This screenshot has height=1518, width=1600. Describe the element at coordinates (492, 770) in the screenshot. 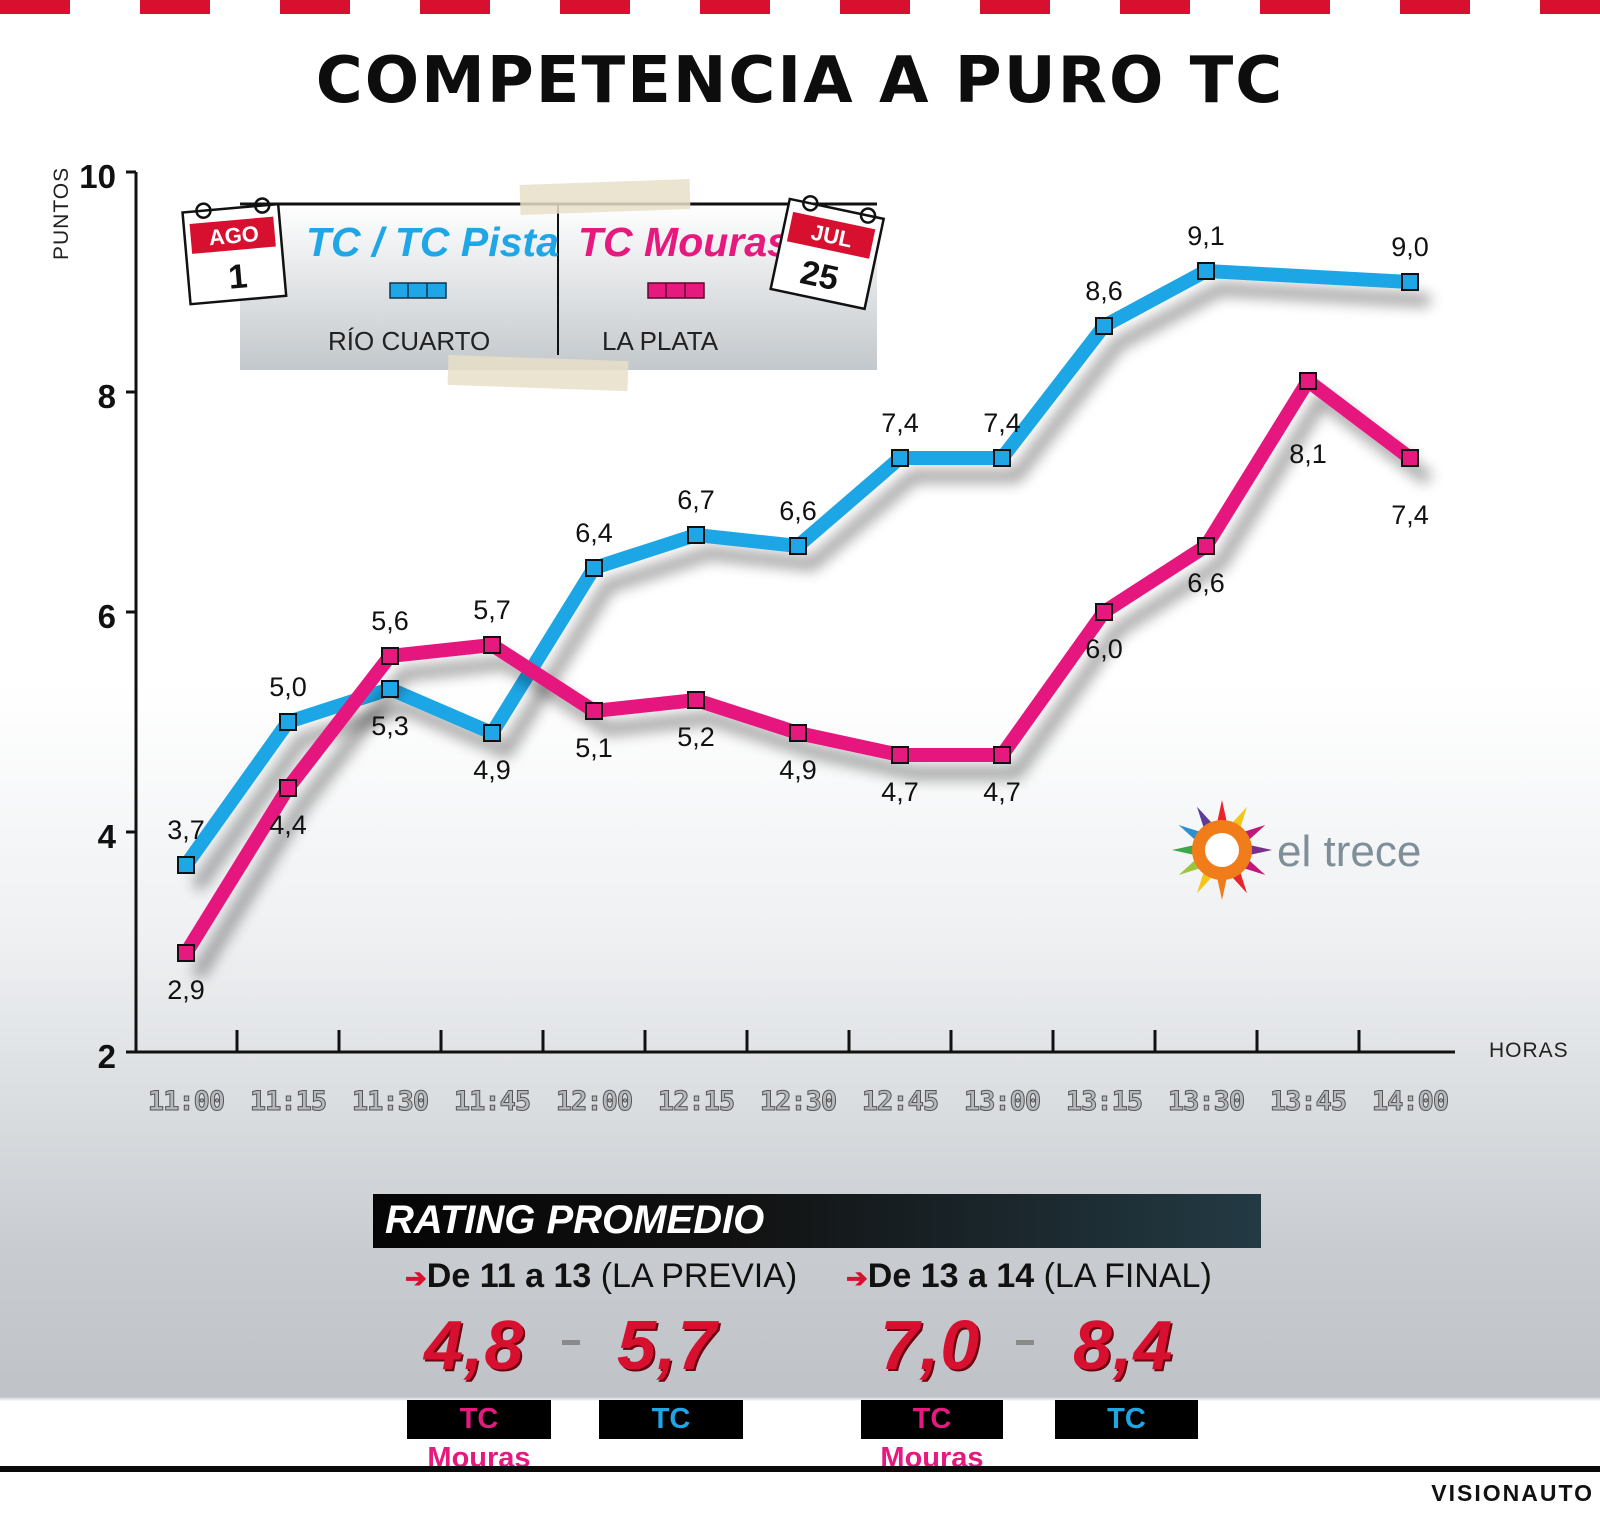

I see `data-label: 4,9` at that location.